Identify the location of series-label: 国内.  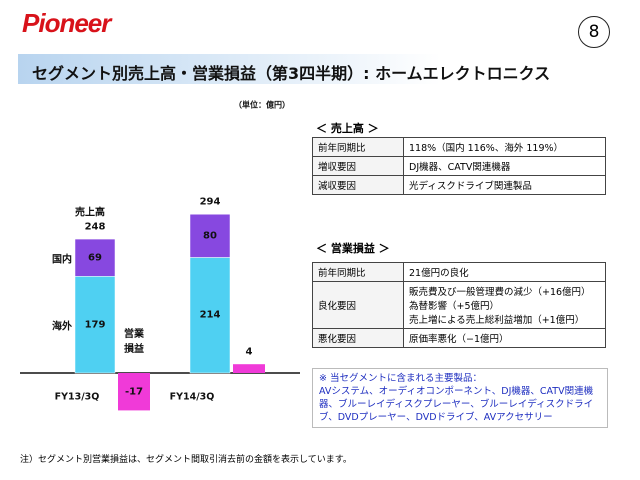
(62, 260).